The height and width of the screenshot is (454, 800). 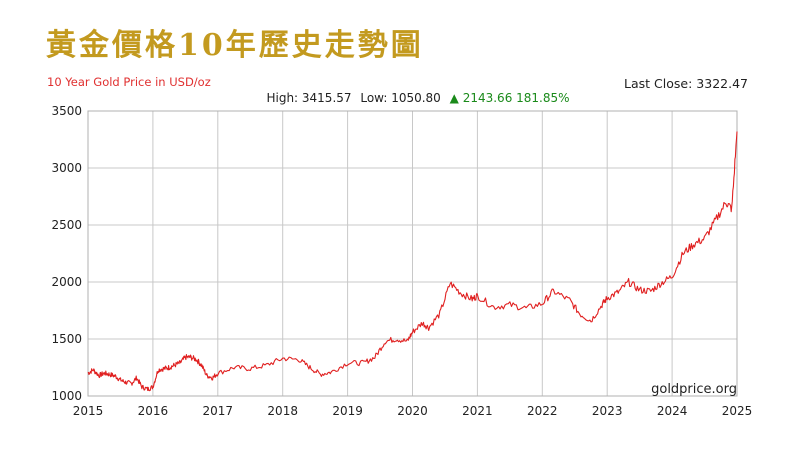 I want to click on y-tick-label: 2500, so click(x=66, y=225).